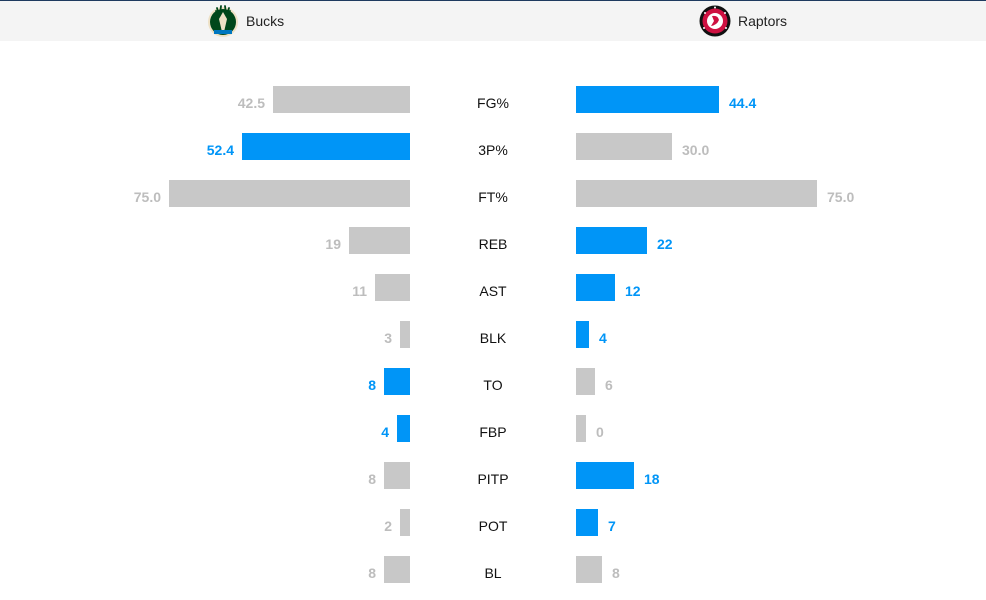  I want to click on right-value: 0, so click(600, 432).